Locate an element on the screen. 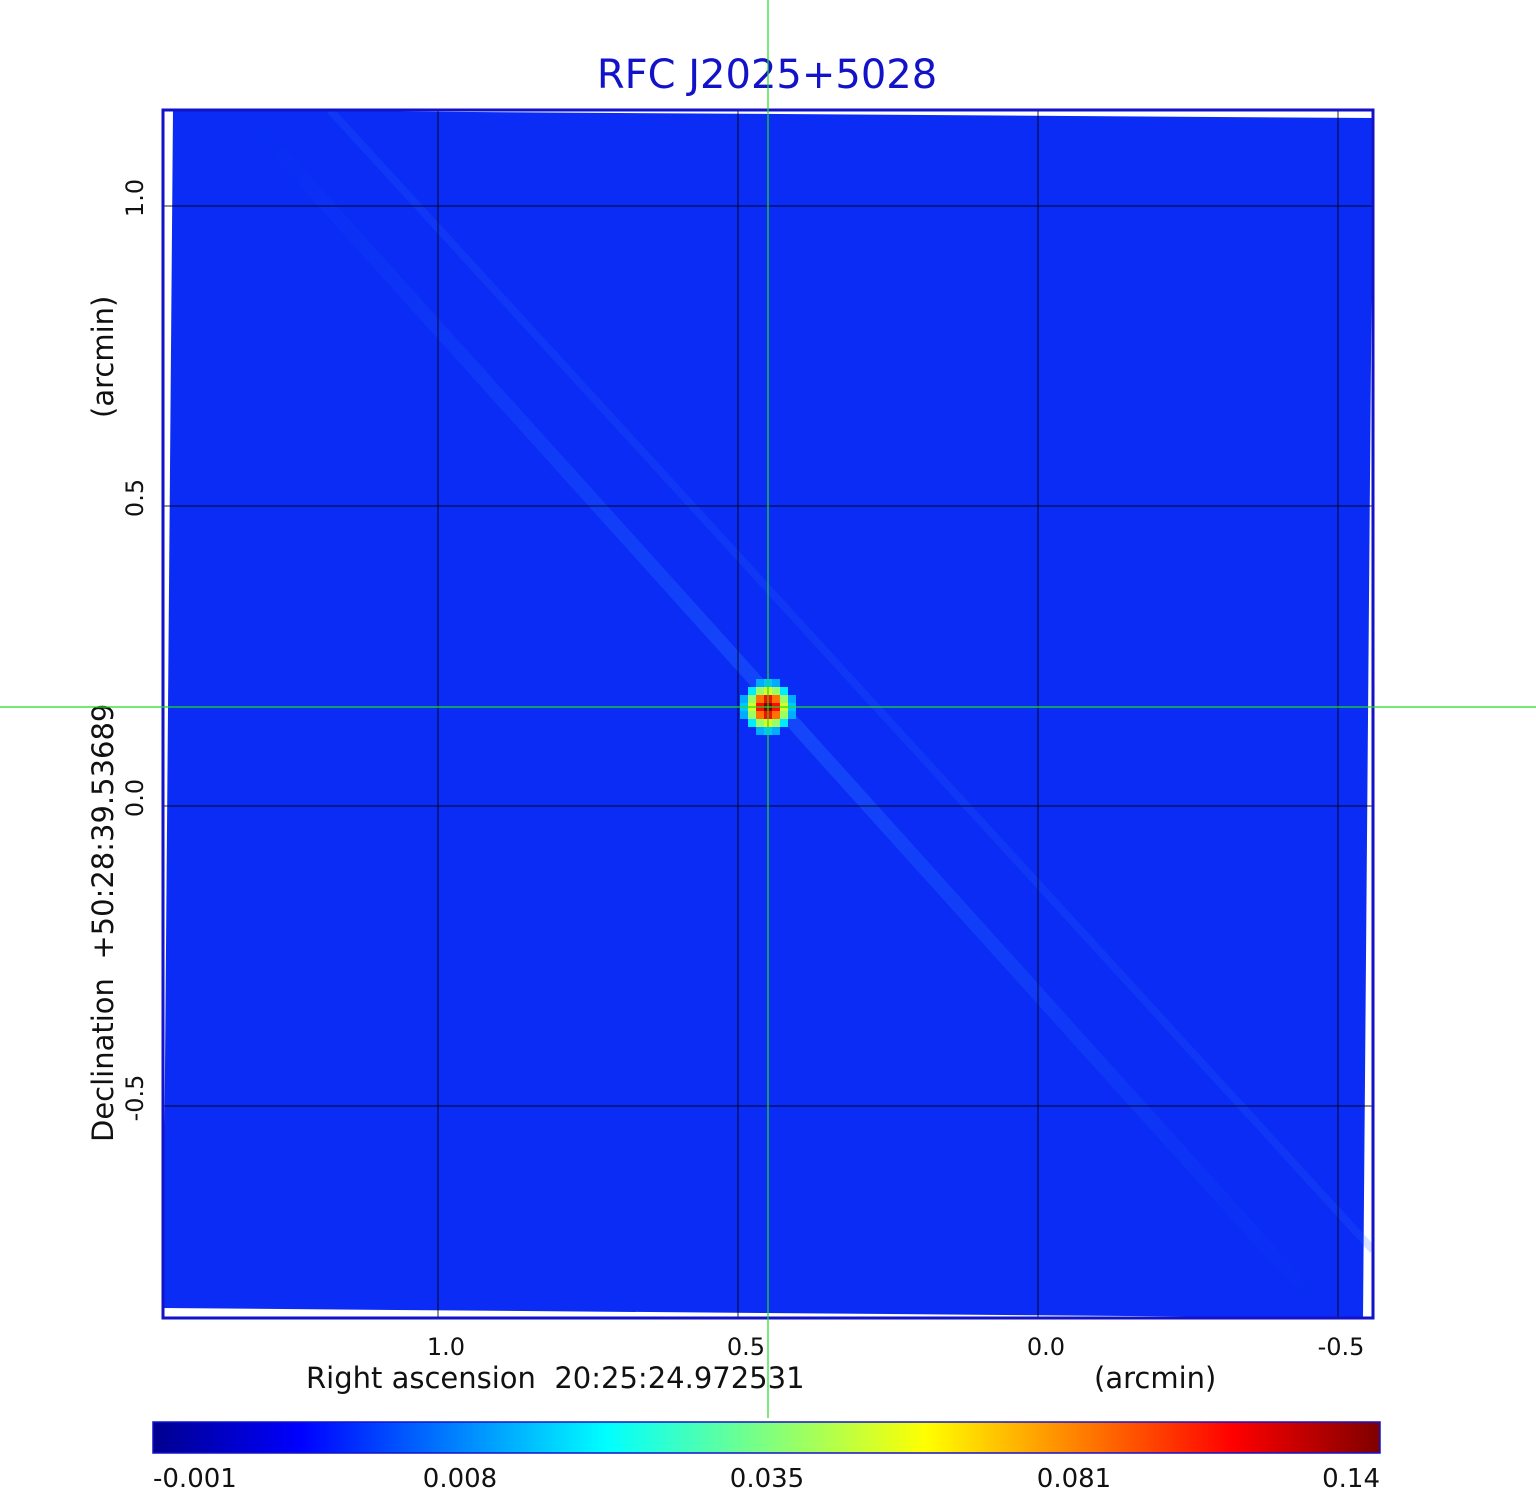 This screenshot has height=1511, width=1536. x-axis-label: Right ascension 20:25:24.972531 is located at coordinates (555, 1378).